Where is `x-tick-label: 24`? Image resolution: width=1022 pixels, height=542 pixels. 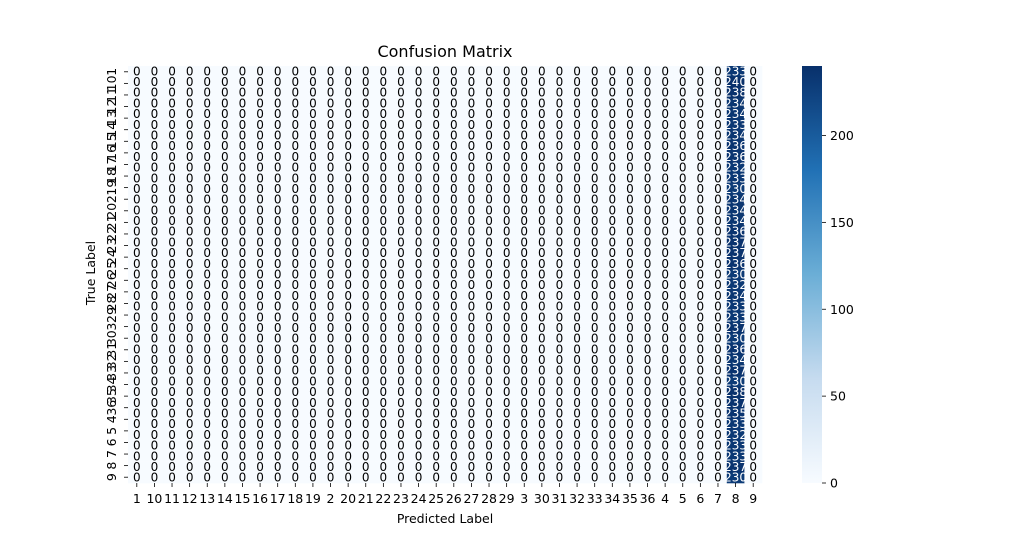
x-tick-label: 24 is located at coordinates (419, 498).